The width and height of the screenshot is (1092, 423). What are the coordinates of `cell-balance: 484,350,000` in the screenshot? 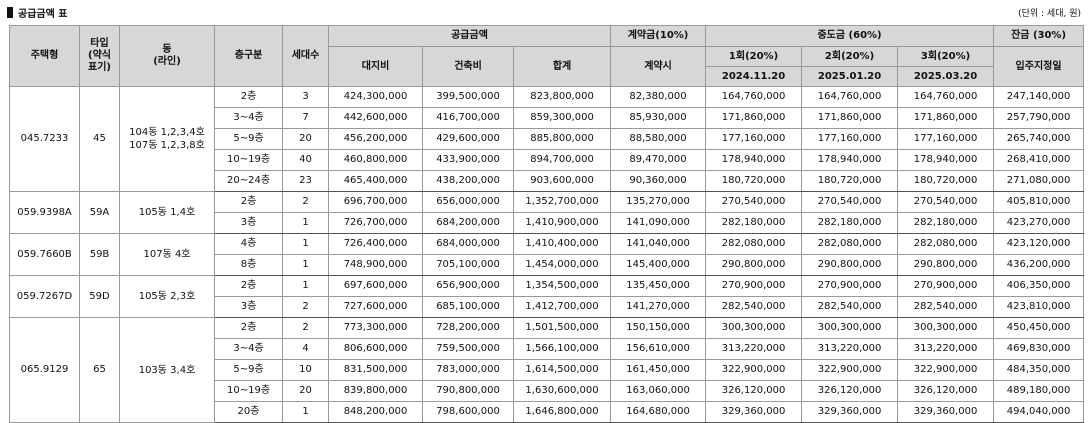 It's located at (1039, 370).